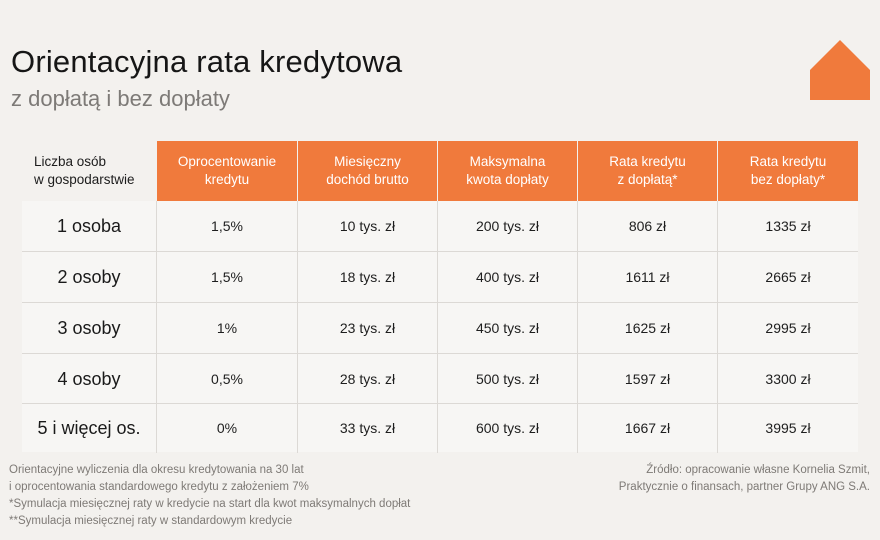 The height and width of the screenshot is (540, 880). I want to click on header-interest-rate: Oprocentowanie kredytu, so click(227, 171).